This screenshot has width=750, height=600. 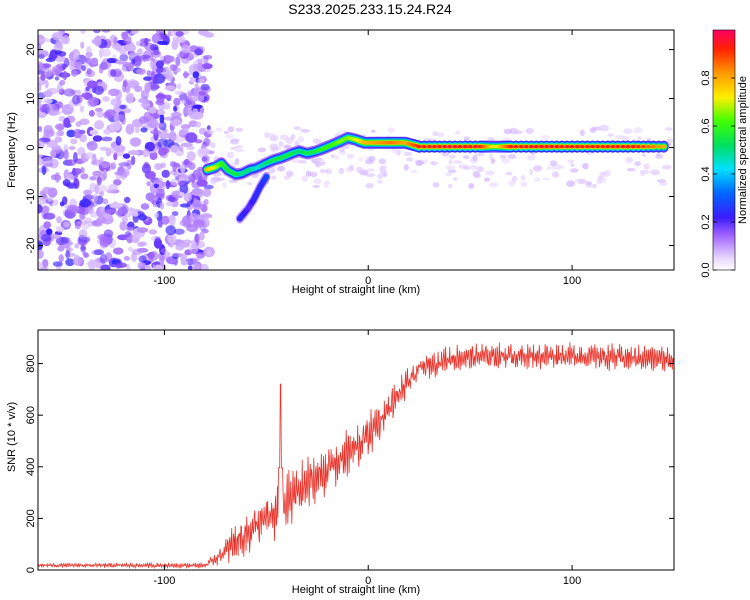 What do you see at coordinates (31, 518) in the screenshot?
I see `y-tick-label: 200` at bounding box center [31, 518].